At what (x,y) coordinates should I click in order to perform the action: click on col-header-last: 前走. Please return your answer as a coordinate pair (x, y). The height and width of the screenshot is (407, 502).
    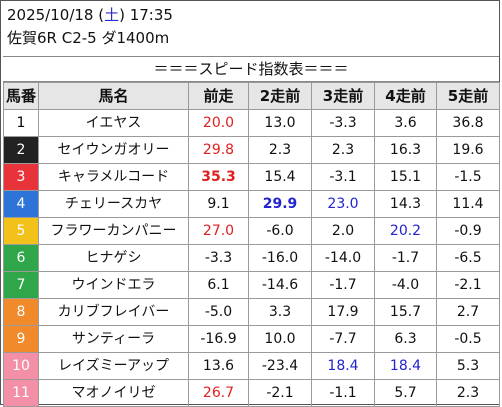
    Looking at the image, I should click on (218, 96).